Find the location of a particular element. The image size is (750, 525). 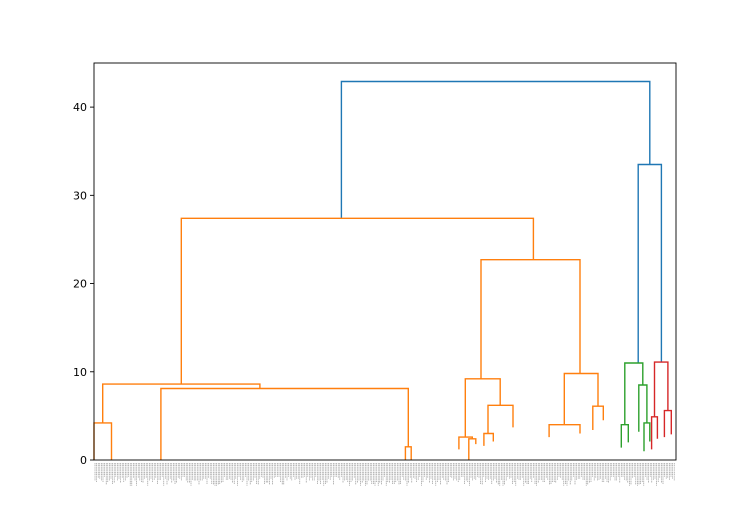

y-axis: 0 10 20 30 40 is located at coordinates (83, 284).